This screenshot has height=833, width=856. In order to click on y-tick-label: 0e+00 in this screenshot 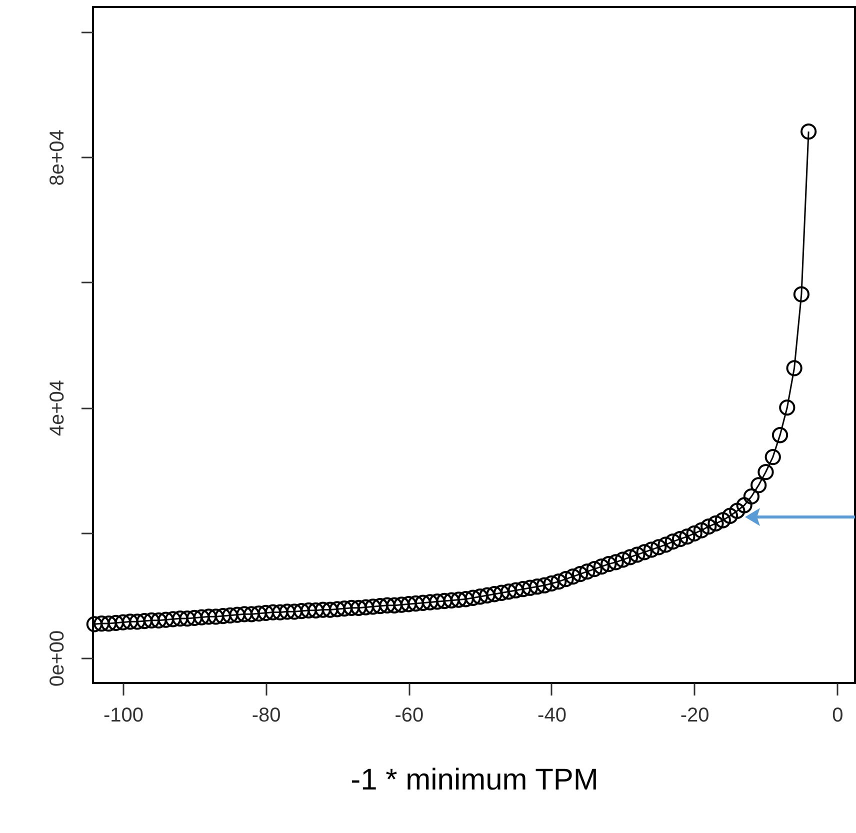, I will do `click(57, 658)`.